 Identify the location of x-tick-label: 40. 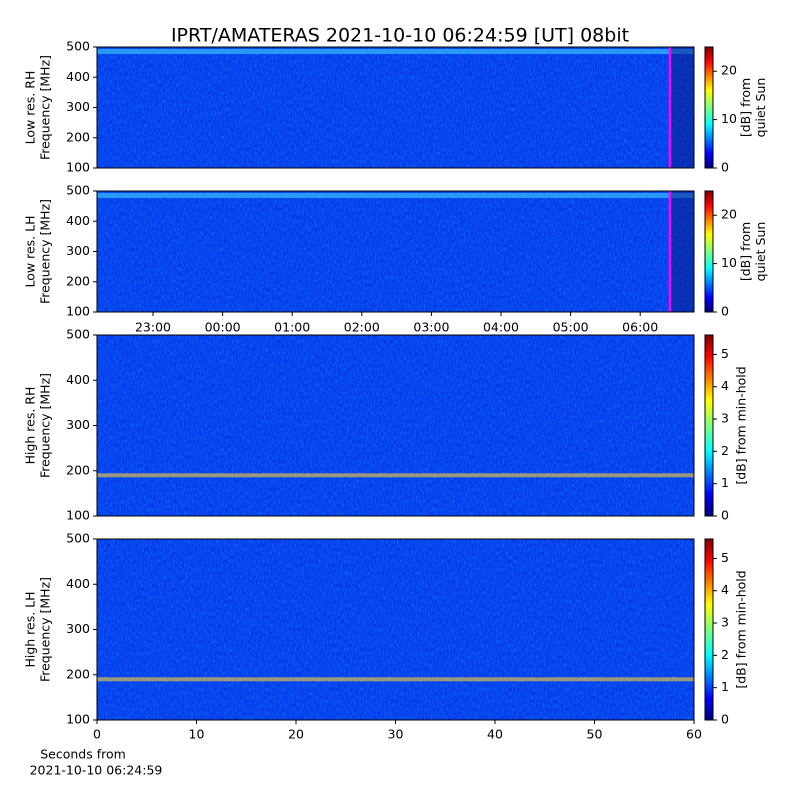
(495, 734).